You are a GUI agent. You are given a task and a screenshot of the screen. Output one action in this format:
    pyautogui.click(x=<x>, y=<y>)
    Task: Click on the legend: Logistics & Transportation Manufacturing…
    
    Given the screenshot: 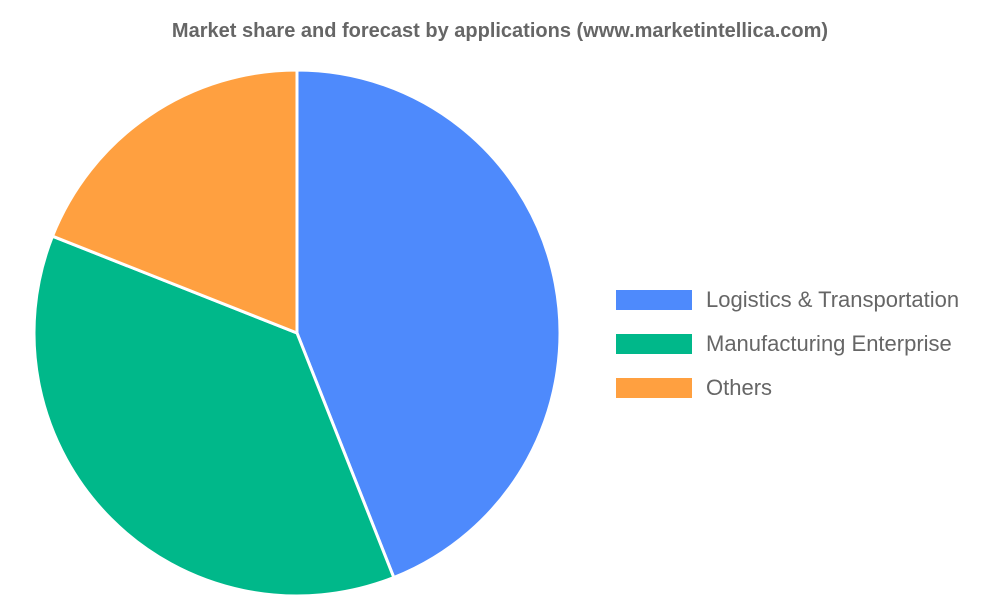 What is the action you would take?
    pyautogui.click(x=787, y=344)
    